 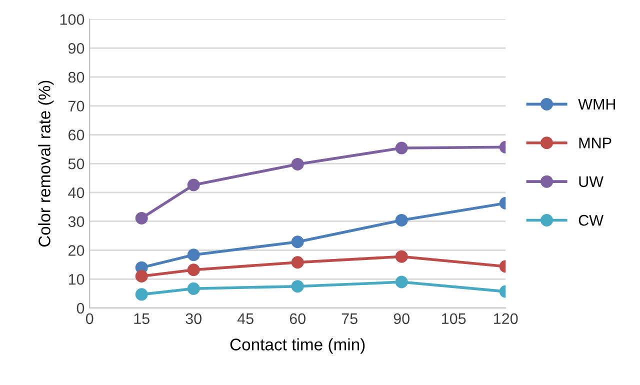 I want to click on x-axis-title: Contact time (min), so click(x=297, y=346).